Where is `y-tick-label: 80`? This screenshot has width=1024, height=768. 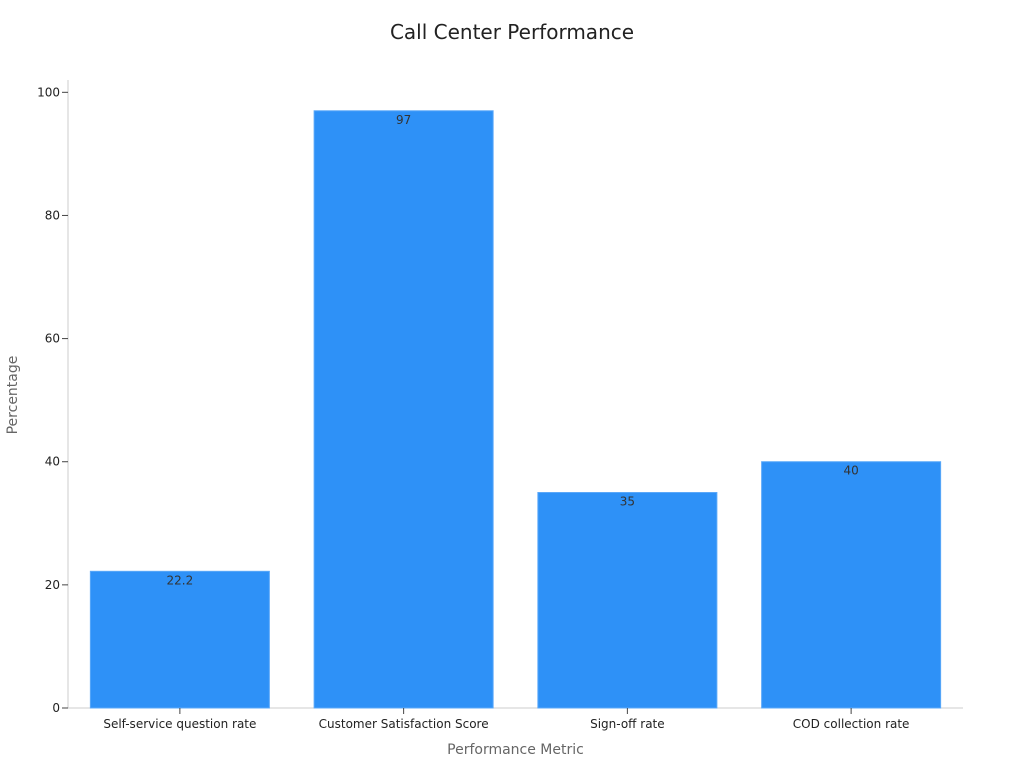 y-tick-label: 80 is located at coordinates (52, 215).